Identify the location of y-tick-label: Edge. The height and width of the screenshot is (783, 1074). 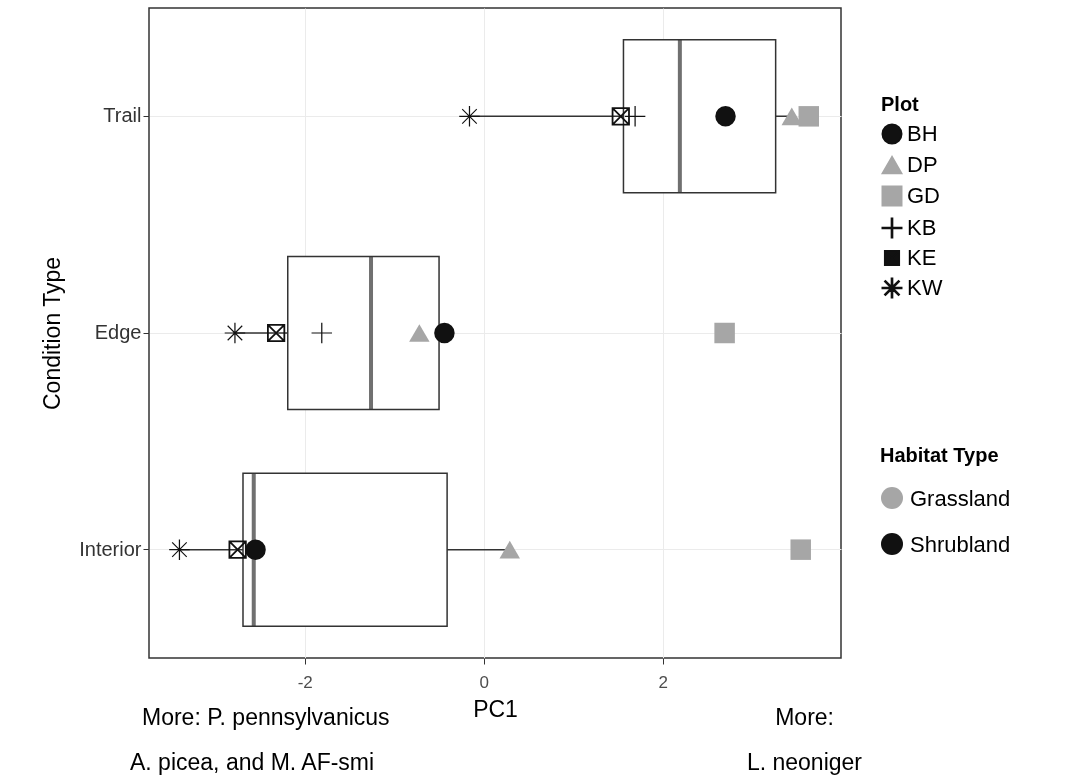
(118, 332).